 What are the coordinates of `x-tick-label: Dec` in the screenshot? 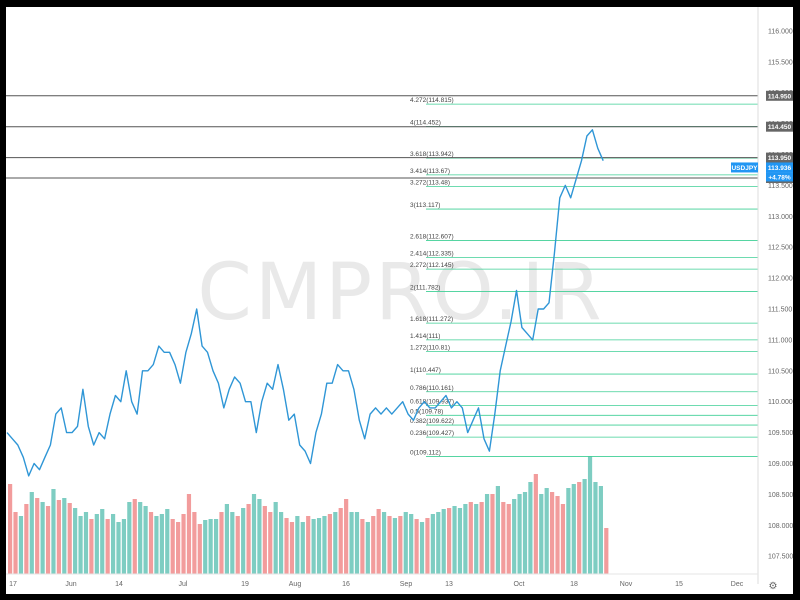 It's located at (737, 584).